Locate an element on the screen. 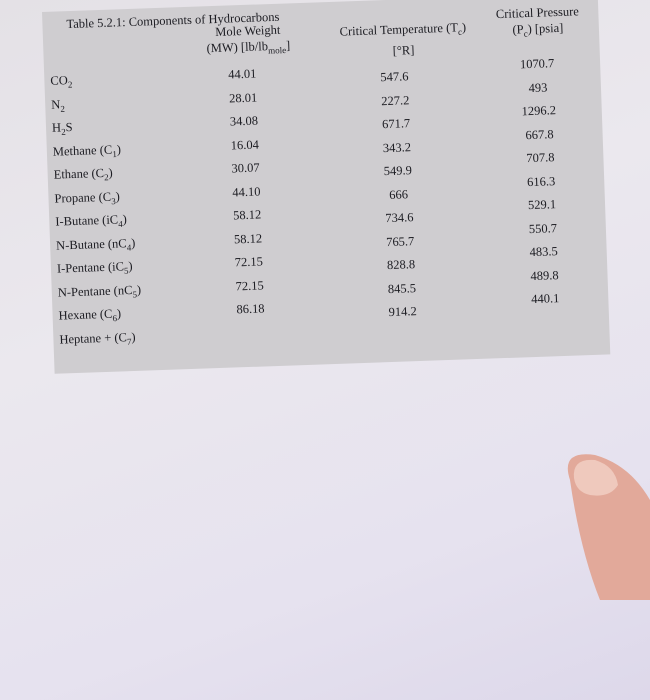  component-name: Ethane (C2) is located at coordinates (83, 175).